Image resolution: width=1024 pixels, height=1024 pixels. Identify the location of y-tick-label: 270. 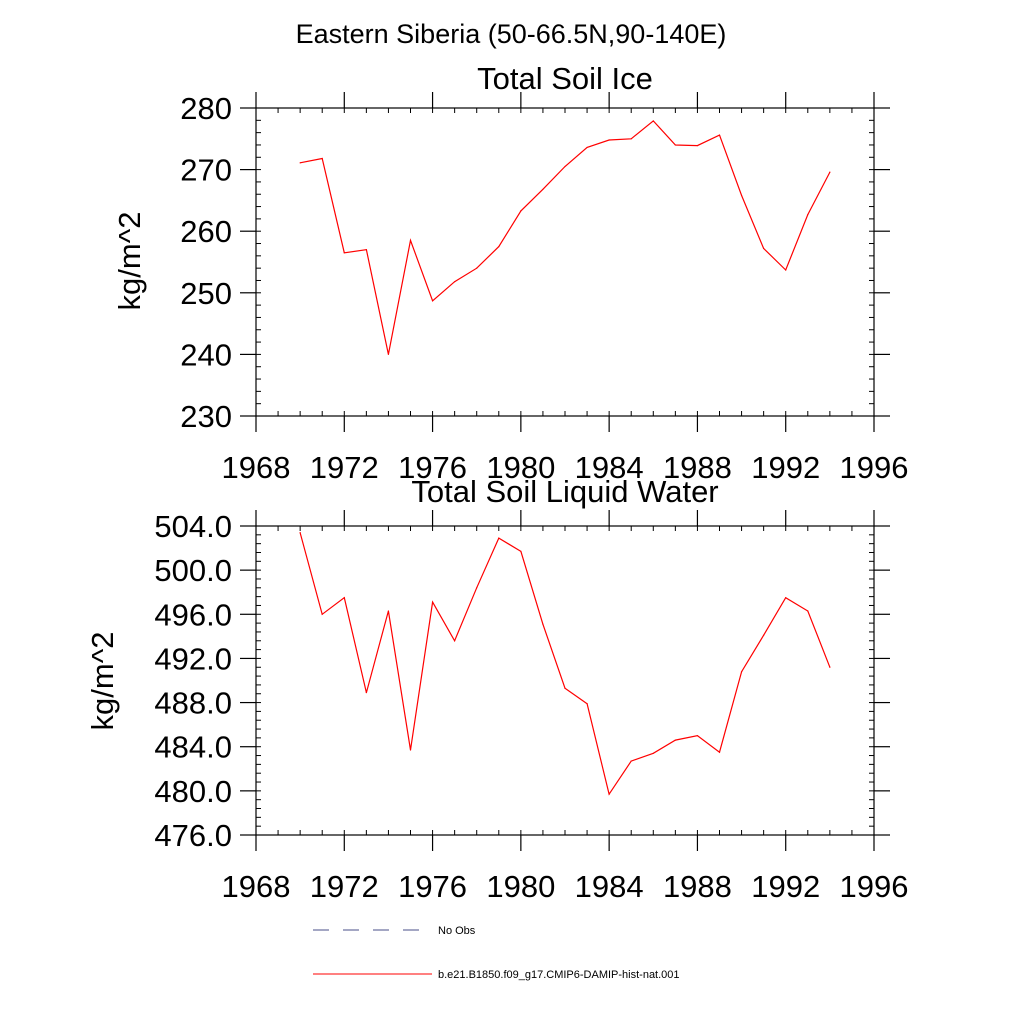
(206, 170).